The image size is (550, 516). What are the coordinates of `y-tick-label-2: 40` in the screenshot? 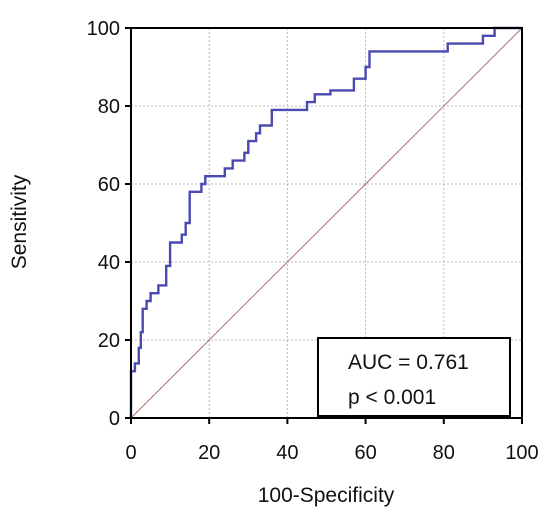 It's located at (109, 263).